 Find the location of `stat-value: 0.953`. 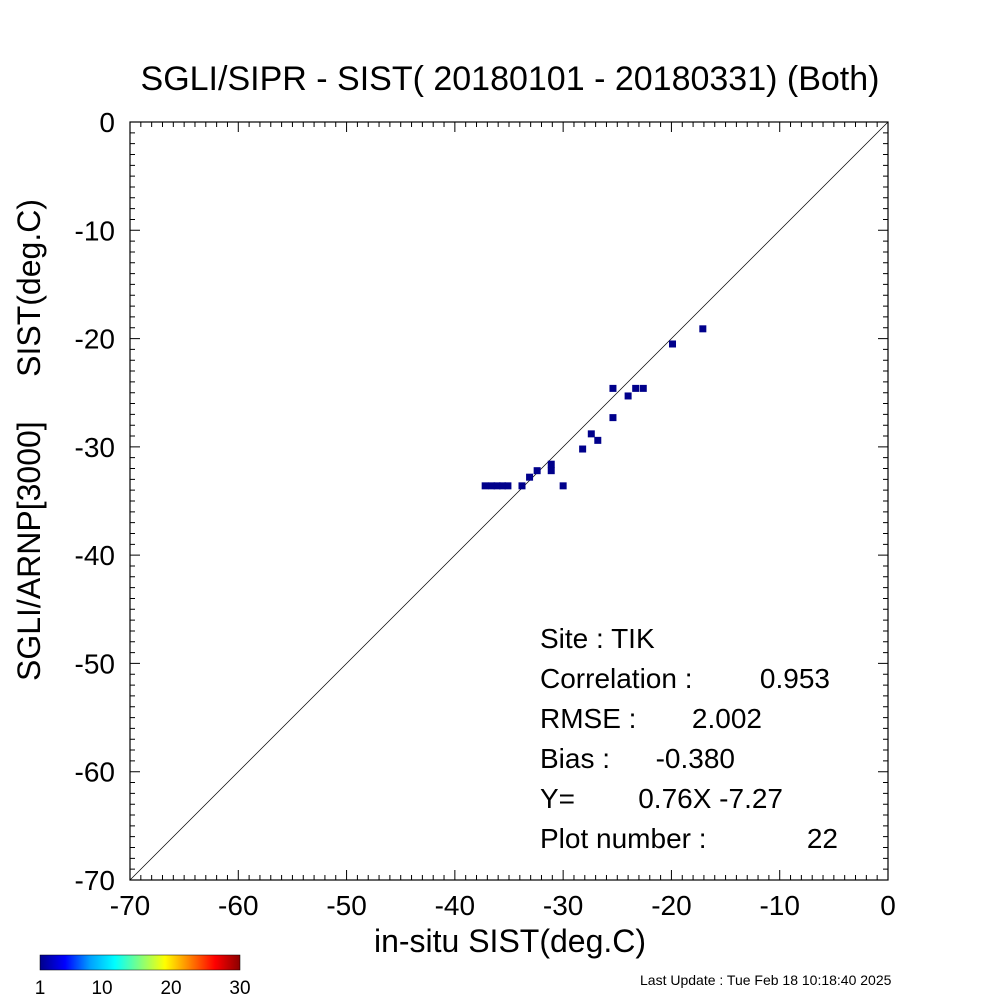

stat-value: 0.953 is located at coordinates (795, 678).